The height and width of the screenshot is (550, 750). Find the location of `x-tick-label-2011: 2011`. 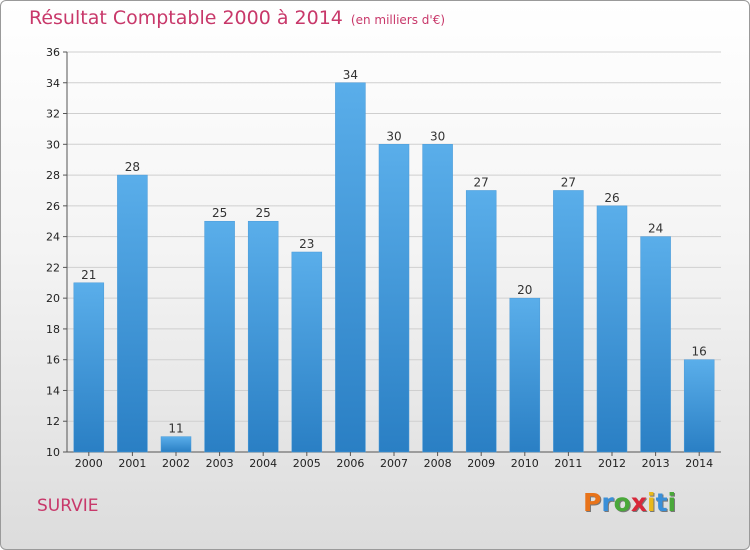

x-tick-label-2011: 2011 is located at coordinates (568, 463).